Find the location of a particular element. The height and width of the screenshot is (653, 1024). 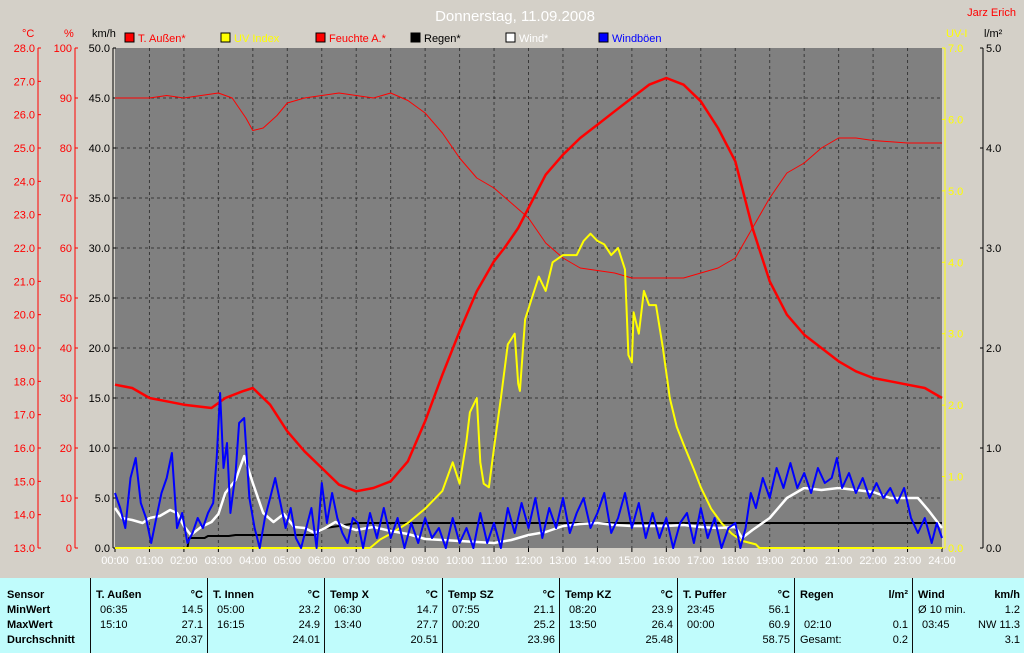

stats-value: 24.9 is located at coordinates (309, 625).